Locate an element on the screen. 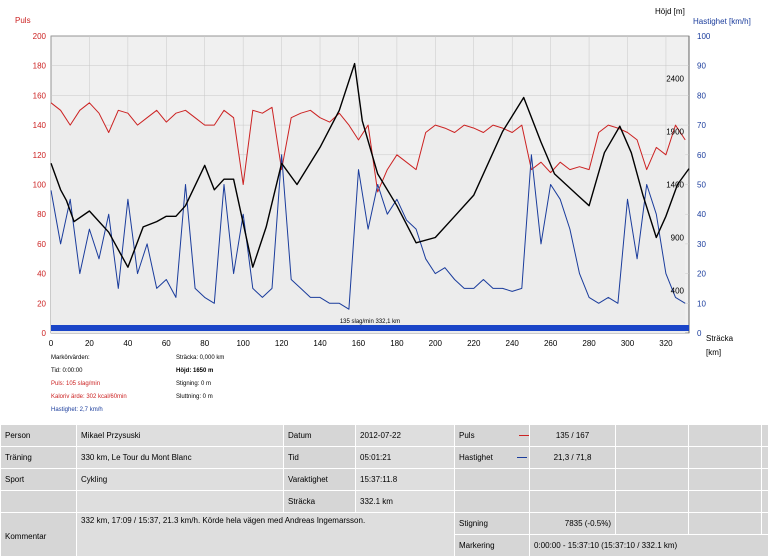 This screenshot has width=768, height=557. stracka-label: Sträcka is located at coordinates (320, 502).